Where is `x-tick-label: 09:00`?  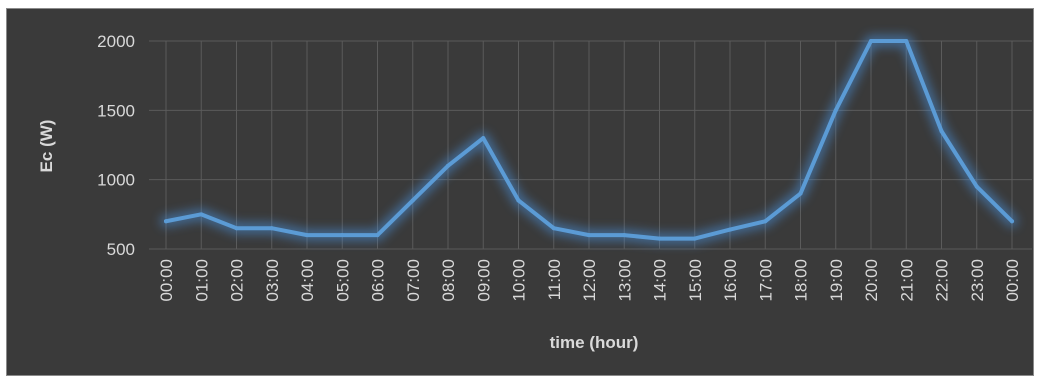
x-tick-label: 09:00 is located at coordinates (483, 280).